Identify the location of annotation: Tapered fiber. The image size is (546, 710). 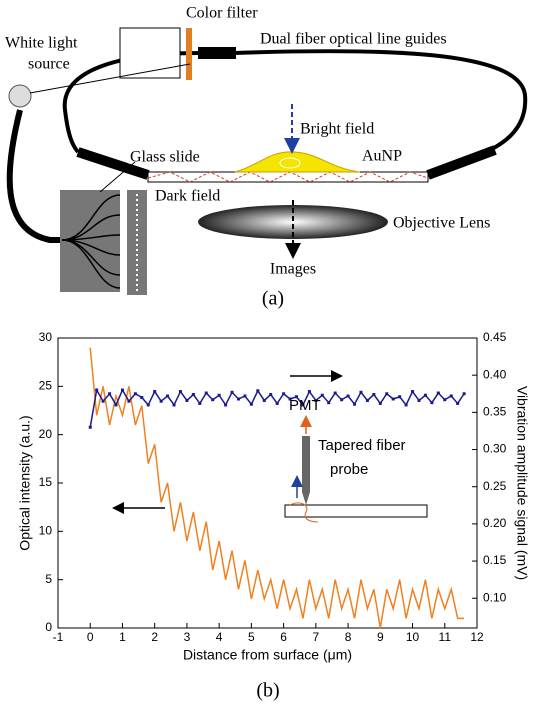
(362, 445).